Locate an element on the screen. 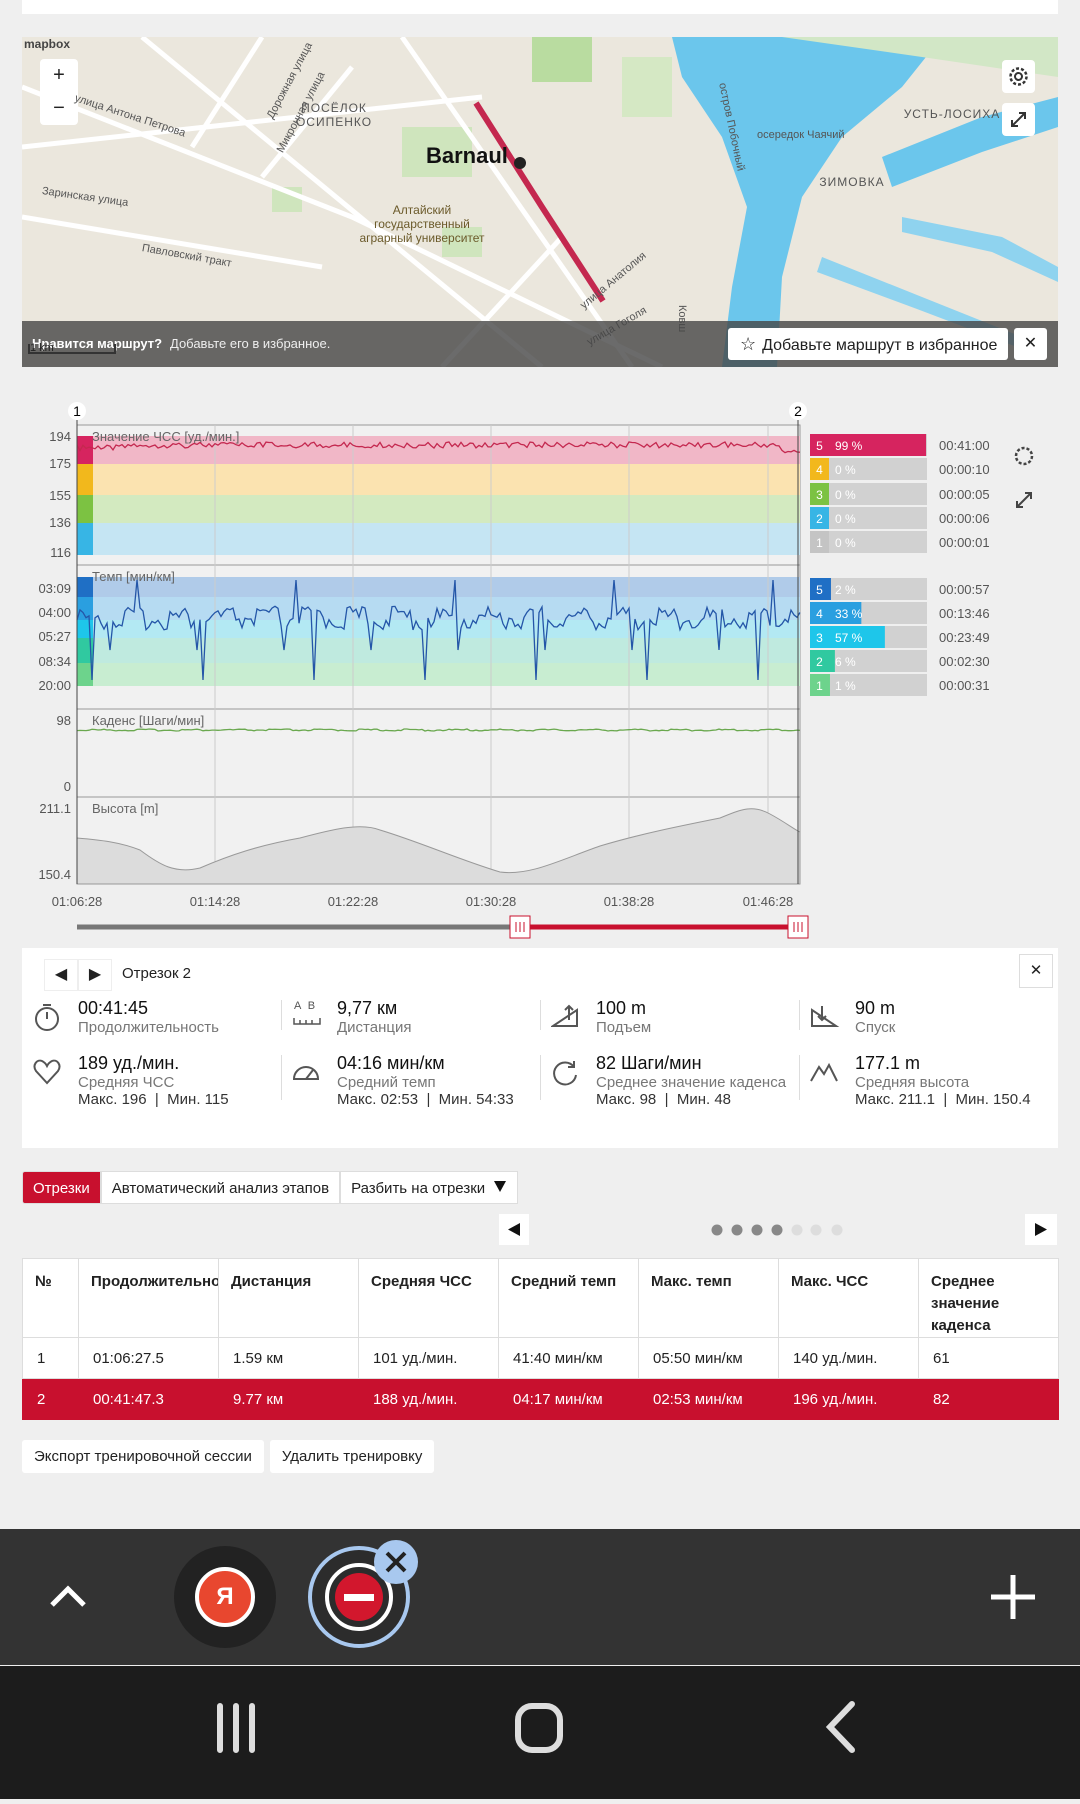  stat-icon: A B is located at coordinates (307, 1016).